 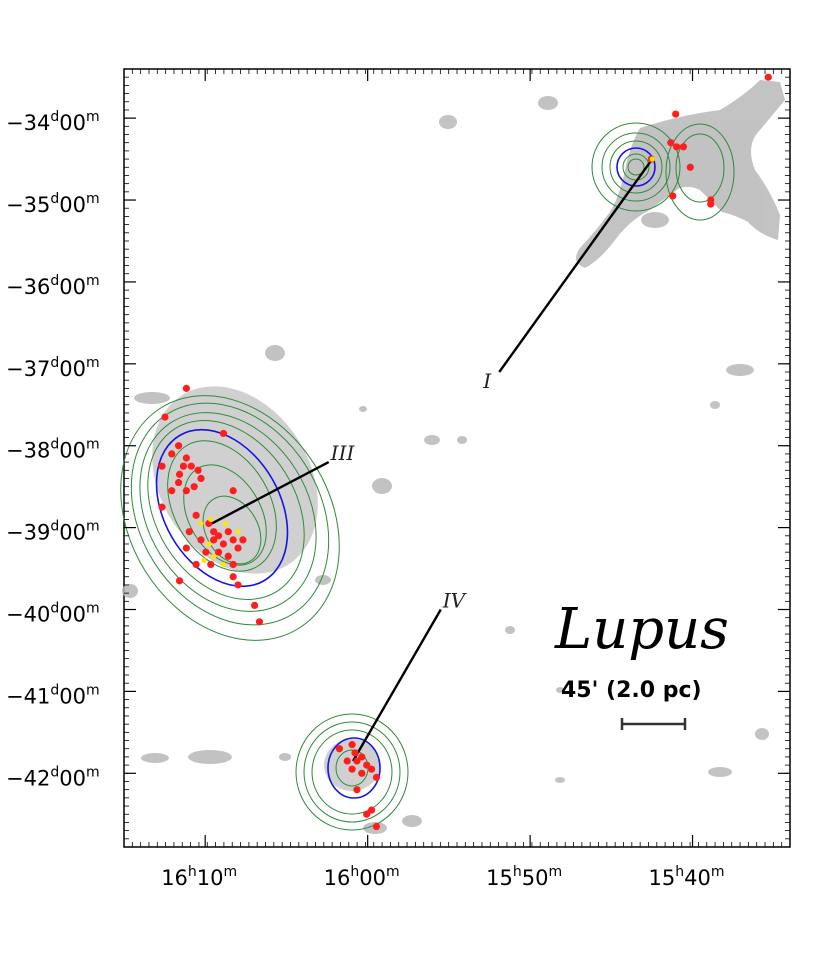 What do you see at coordinates (53, 122) in the screenshot?
I see `y-tick-label: −34d00m` at bounding box center [53, 122].